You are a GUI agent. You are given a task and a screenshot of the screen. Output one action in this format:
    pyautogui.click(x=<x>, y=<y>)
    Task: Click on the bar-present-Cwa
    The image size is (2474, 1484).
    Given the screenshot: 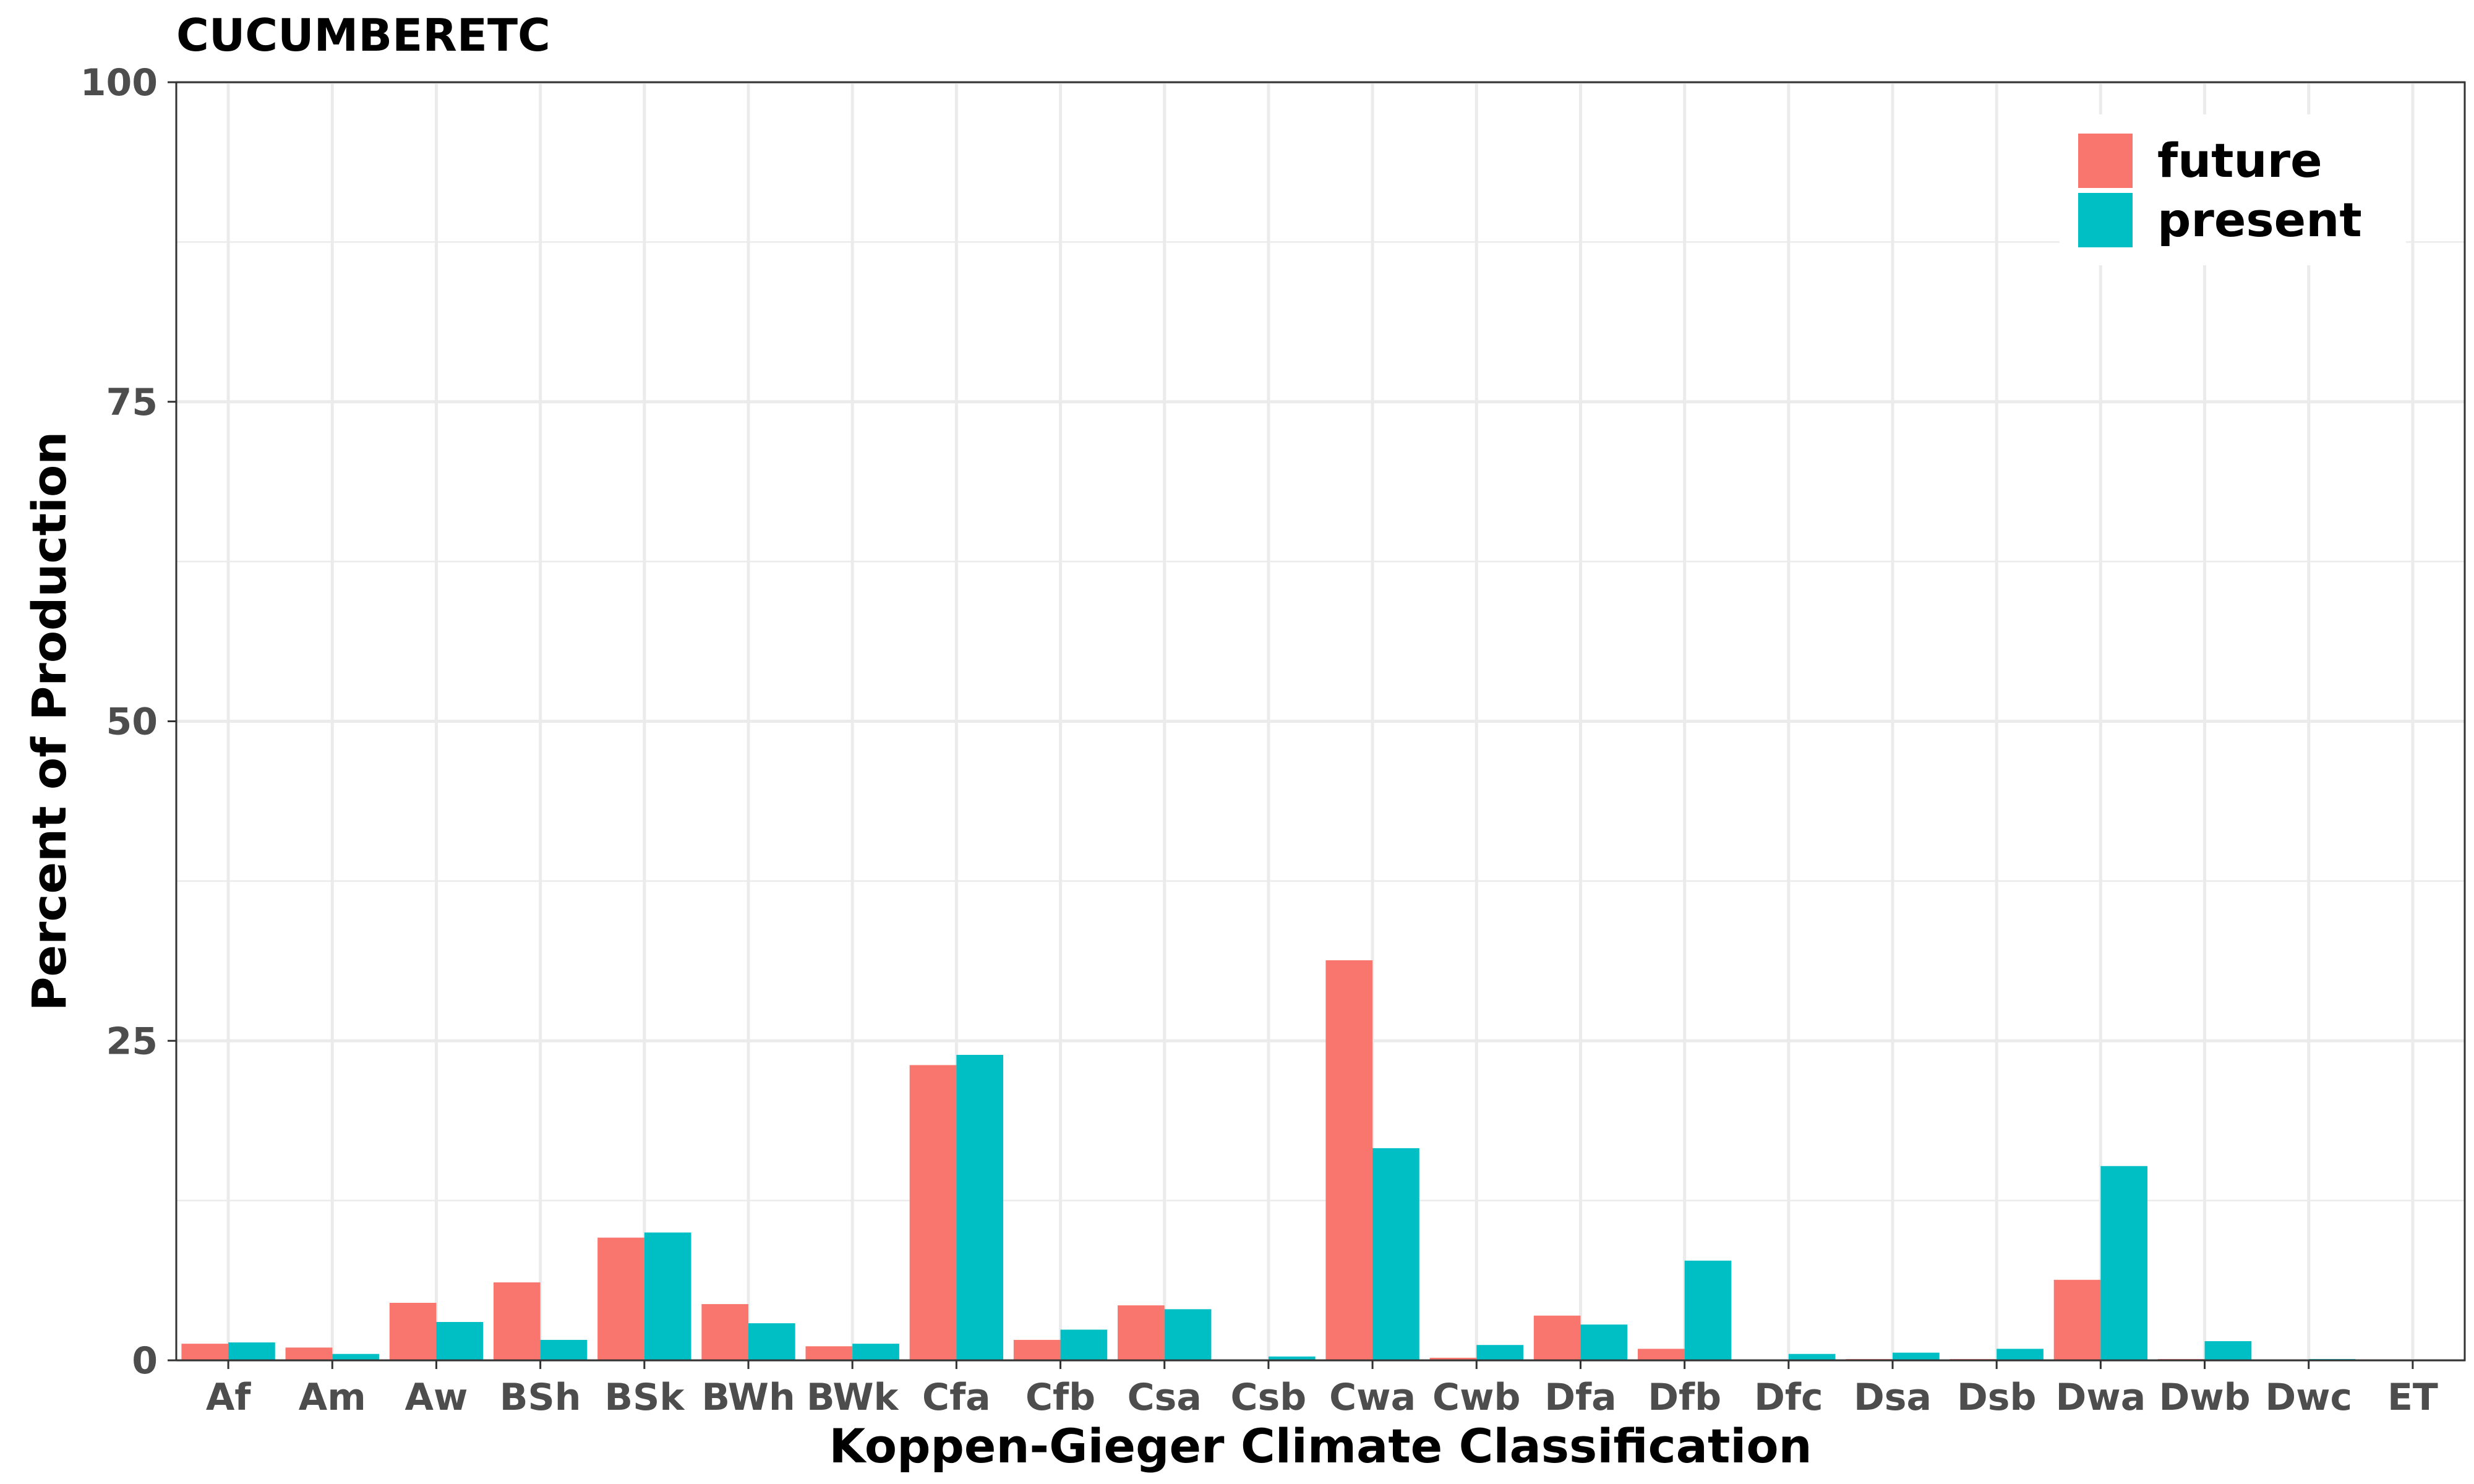 What is the action you would take?
    pyautogui.click(x=1395, y=1254)
    